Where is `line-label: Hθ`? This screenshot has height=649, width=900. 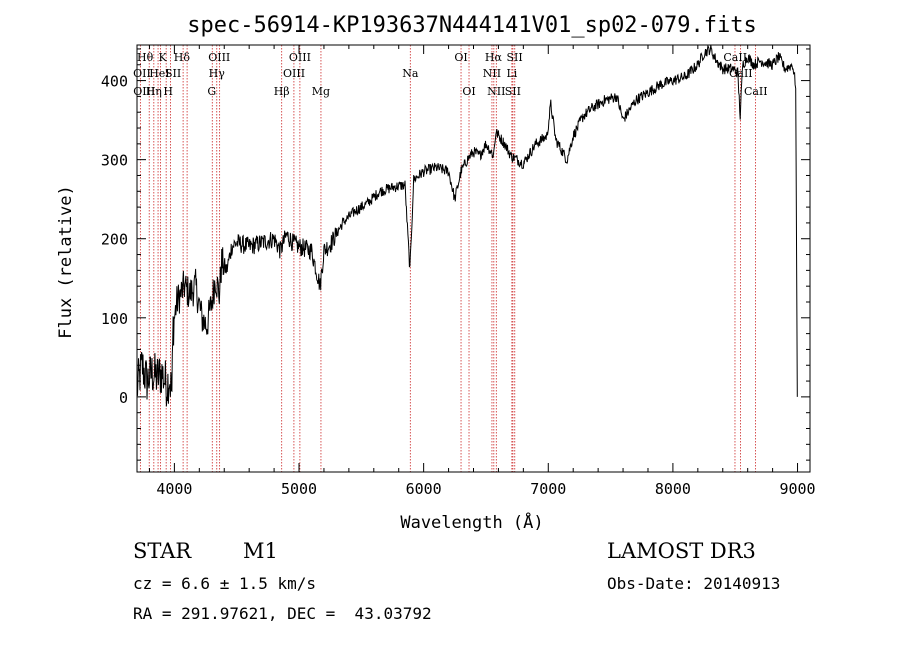 line-label: Hθ is located at coordinates (145, 57).